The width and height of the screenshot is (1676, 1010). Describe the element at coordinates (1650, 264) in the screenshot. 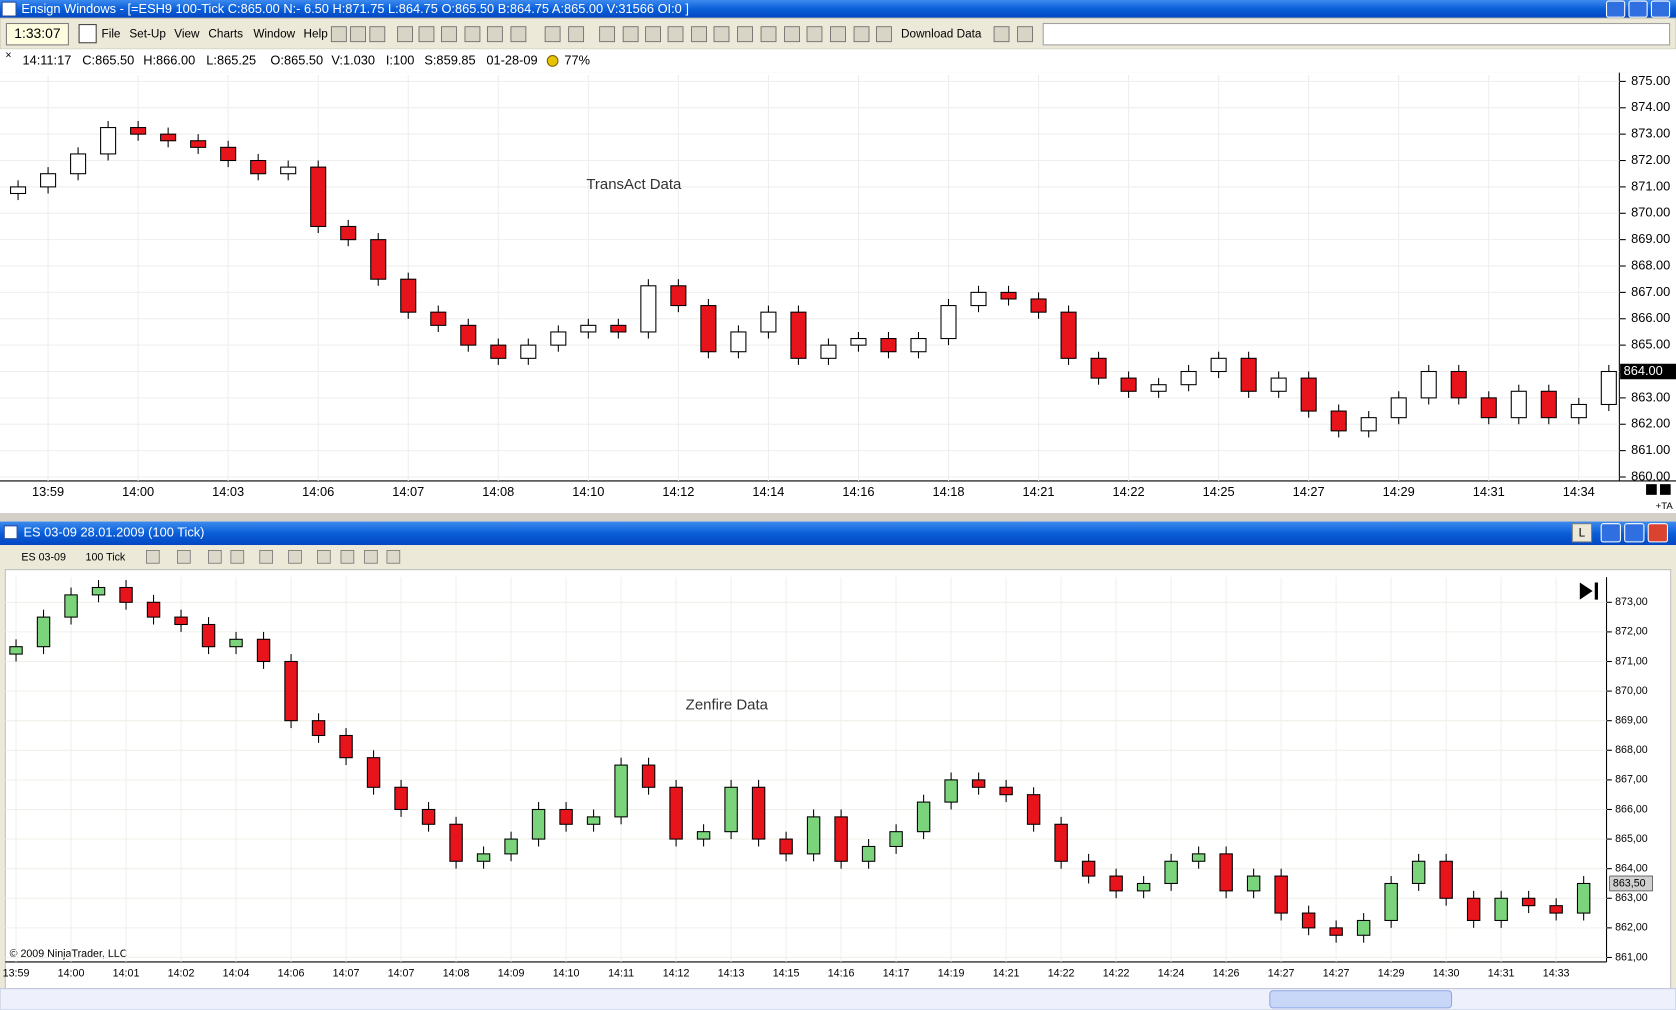

I see `y-tick-label: 868.00` at that location.